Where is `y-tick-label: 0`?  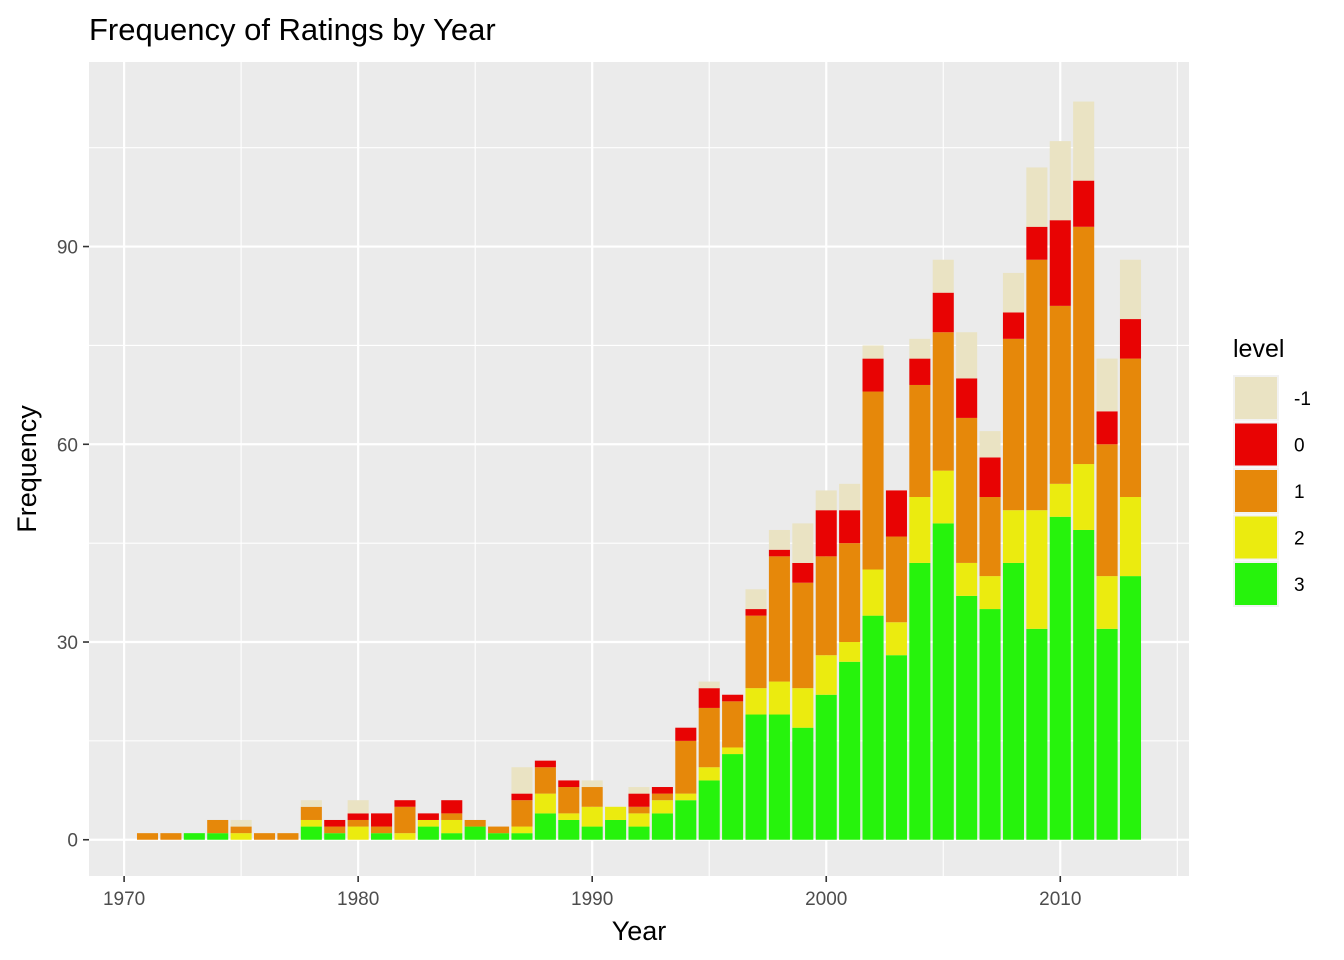 y-tick-label: 0 is located at coordinates (72, 841).